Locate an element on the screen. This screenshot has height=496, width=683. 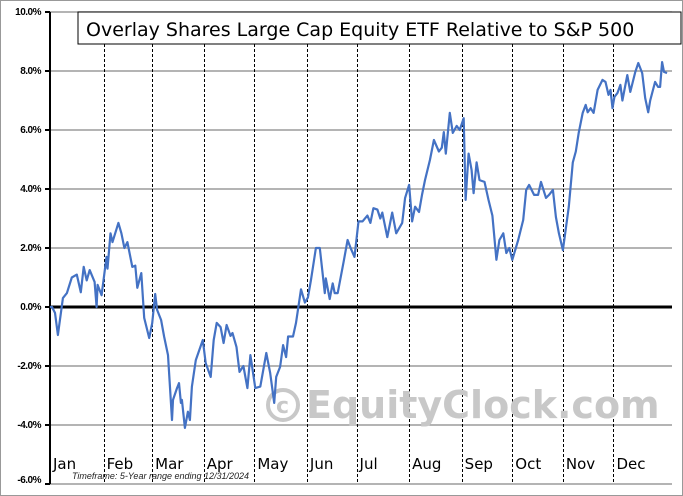
y-tick-label: 4.0% is located at coordinates (30, 189).